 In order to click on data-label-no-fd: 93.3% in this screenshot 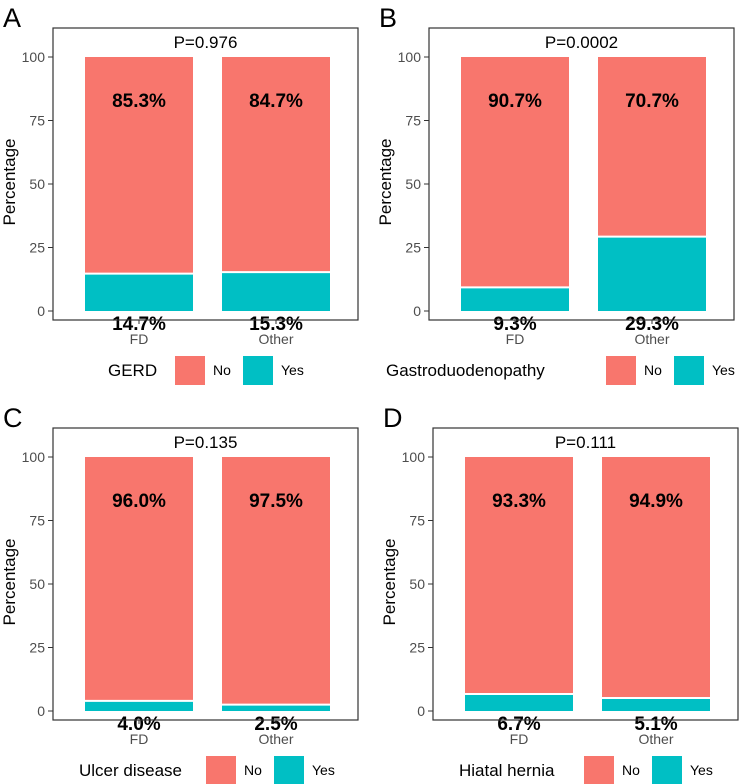, I will do `click(519, 501)`.